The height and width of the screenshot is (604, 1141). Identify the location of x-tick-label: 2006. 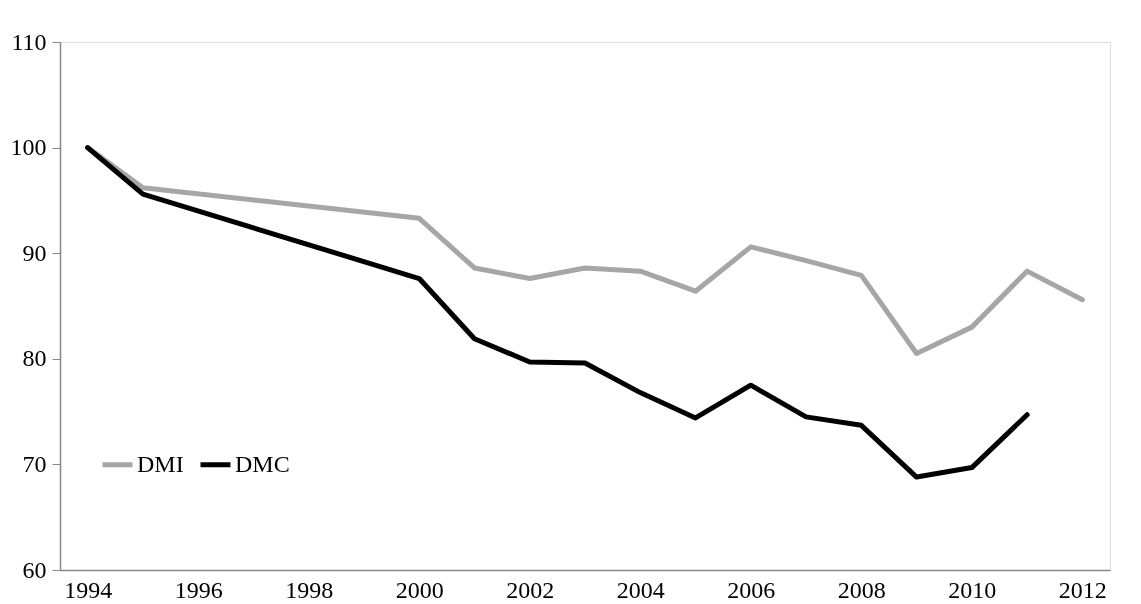
(751, 589).